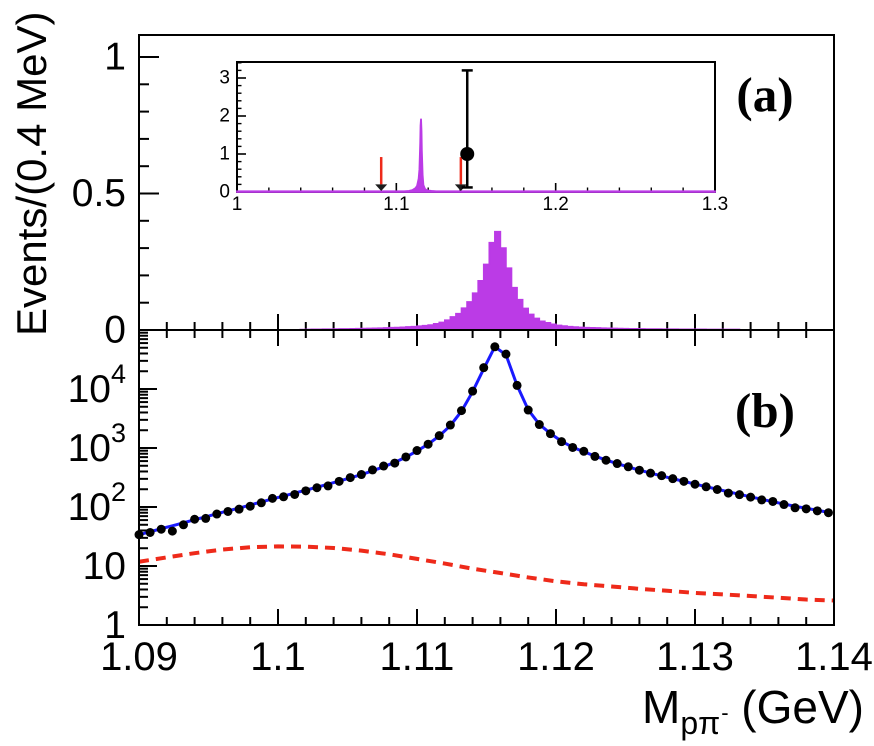  I want to click on inset-ytick-label: 0, so click(224, 192).